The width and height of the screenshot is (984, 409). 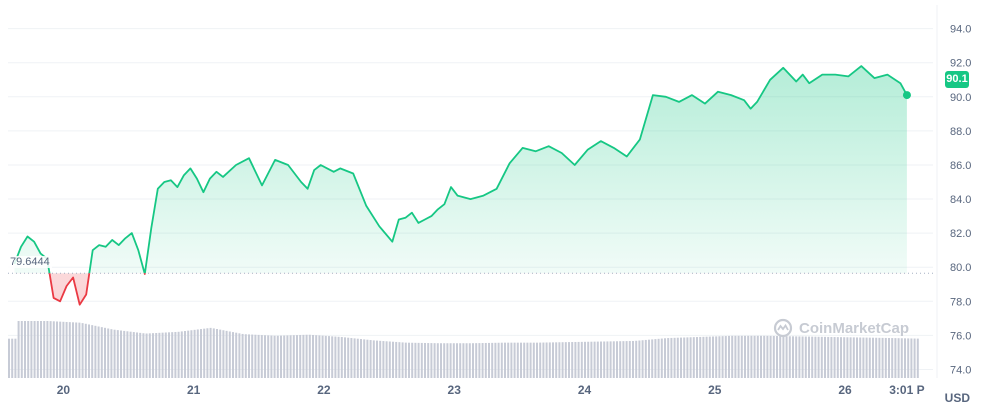 What do you see at coordinates (455, 390) in the screenshot?
I see `x-tick-label: 23` at bounding box center [455, 390].